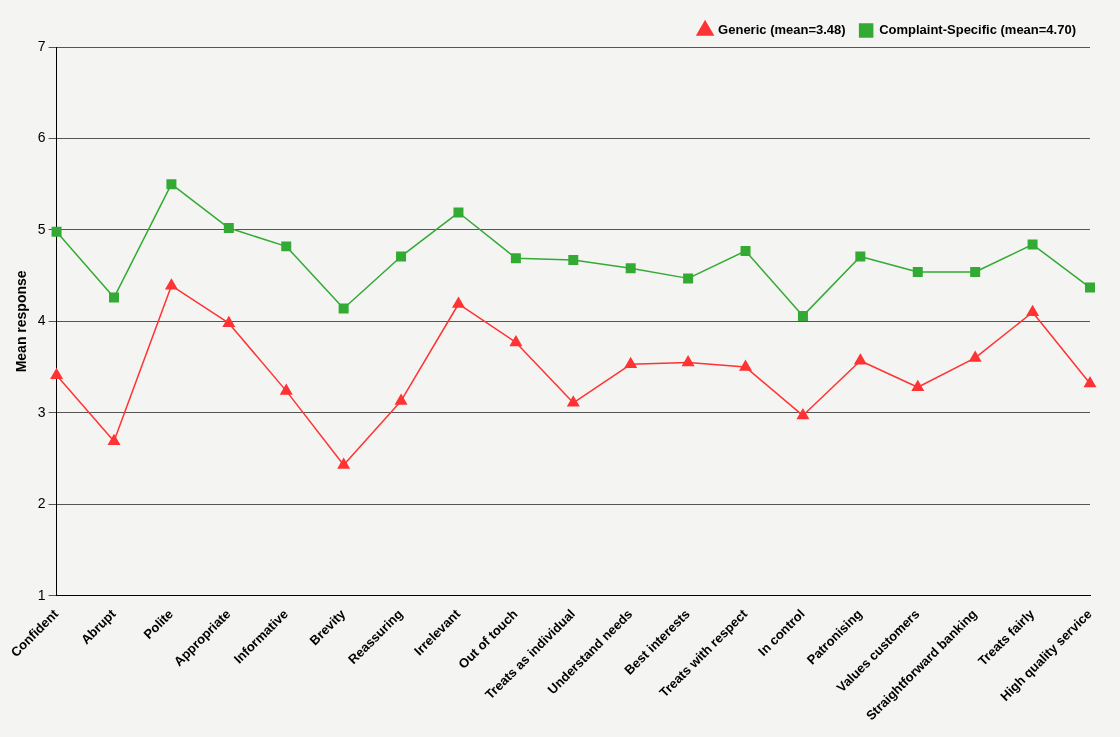 This screenshot has width=1120, height=737. What do you see at coordinates (41, 411) in the screenshot?
I see `y-tick-label: 3` at bounding box center [41, 411].